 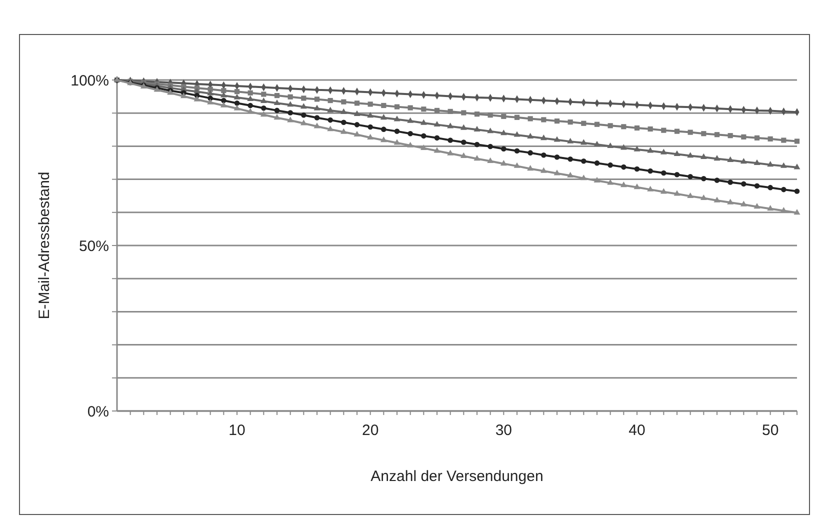 I want to click on y-tick-label: 0%, so click(x=98, y=411).